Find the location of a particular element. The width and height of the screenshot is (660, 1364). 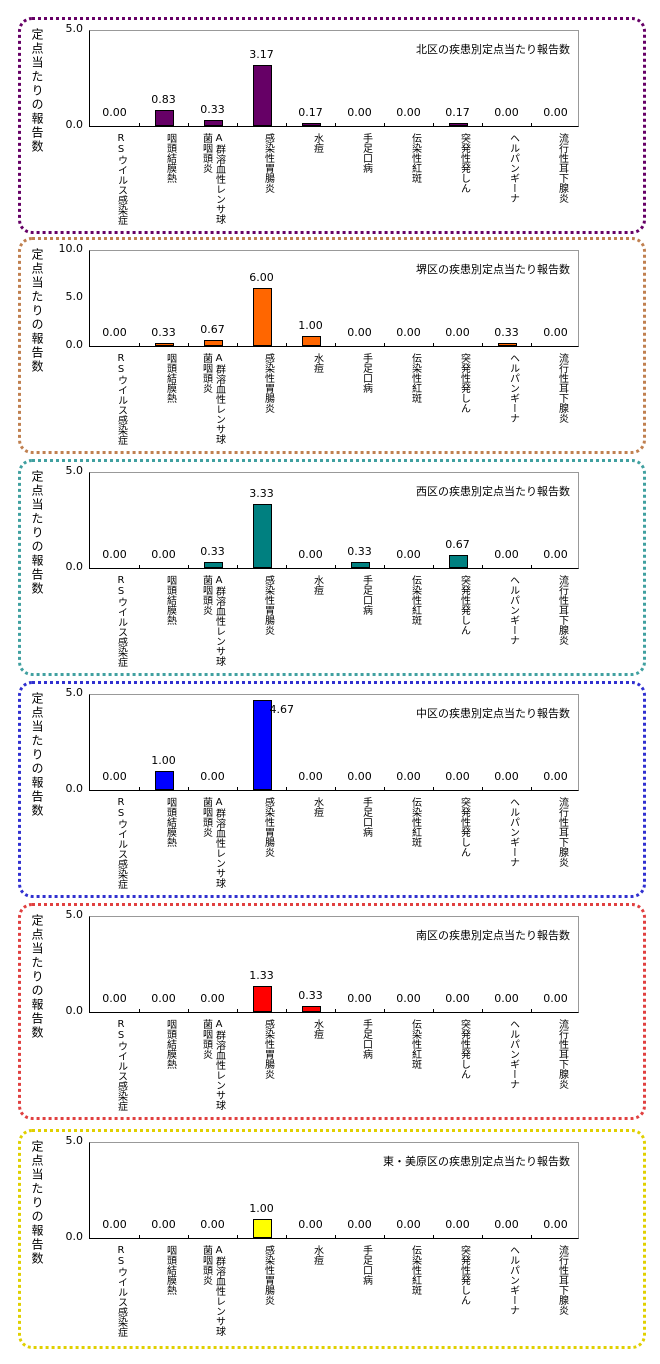

data-label: 0.17 is located at coordinates (310, 112).